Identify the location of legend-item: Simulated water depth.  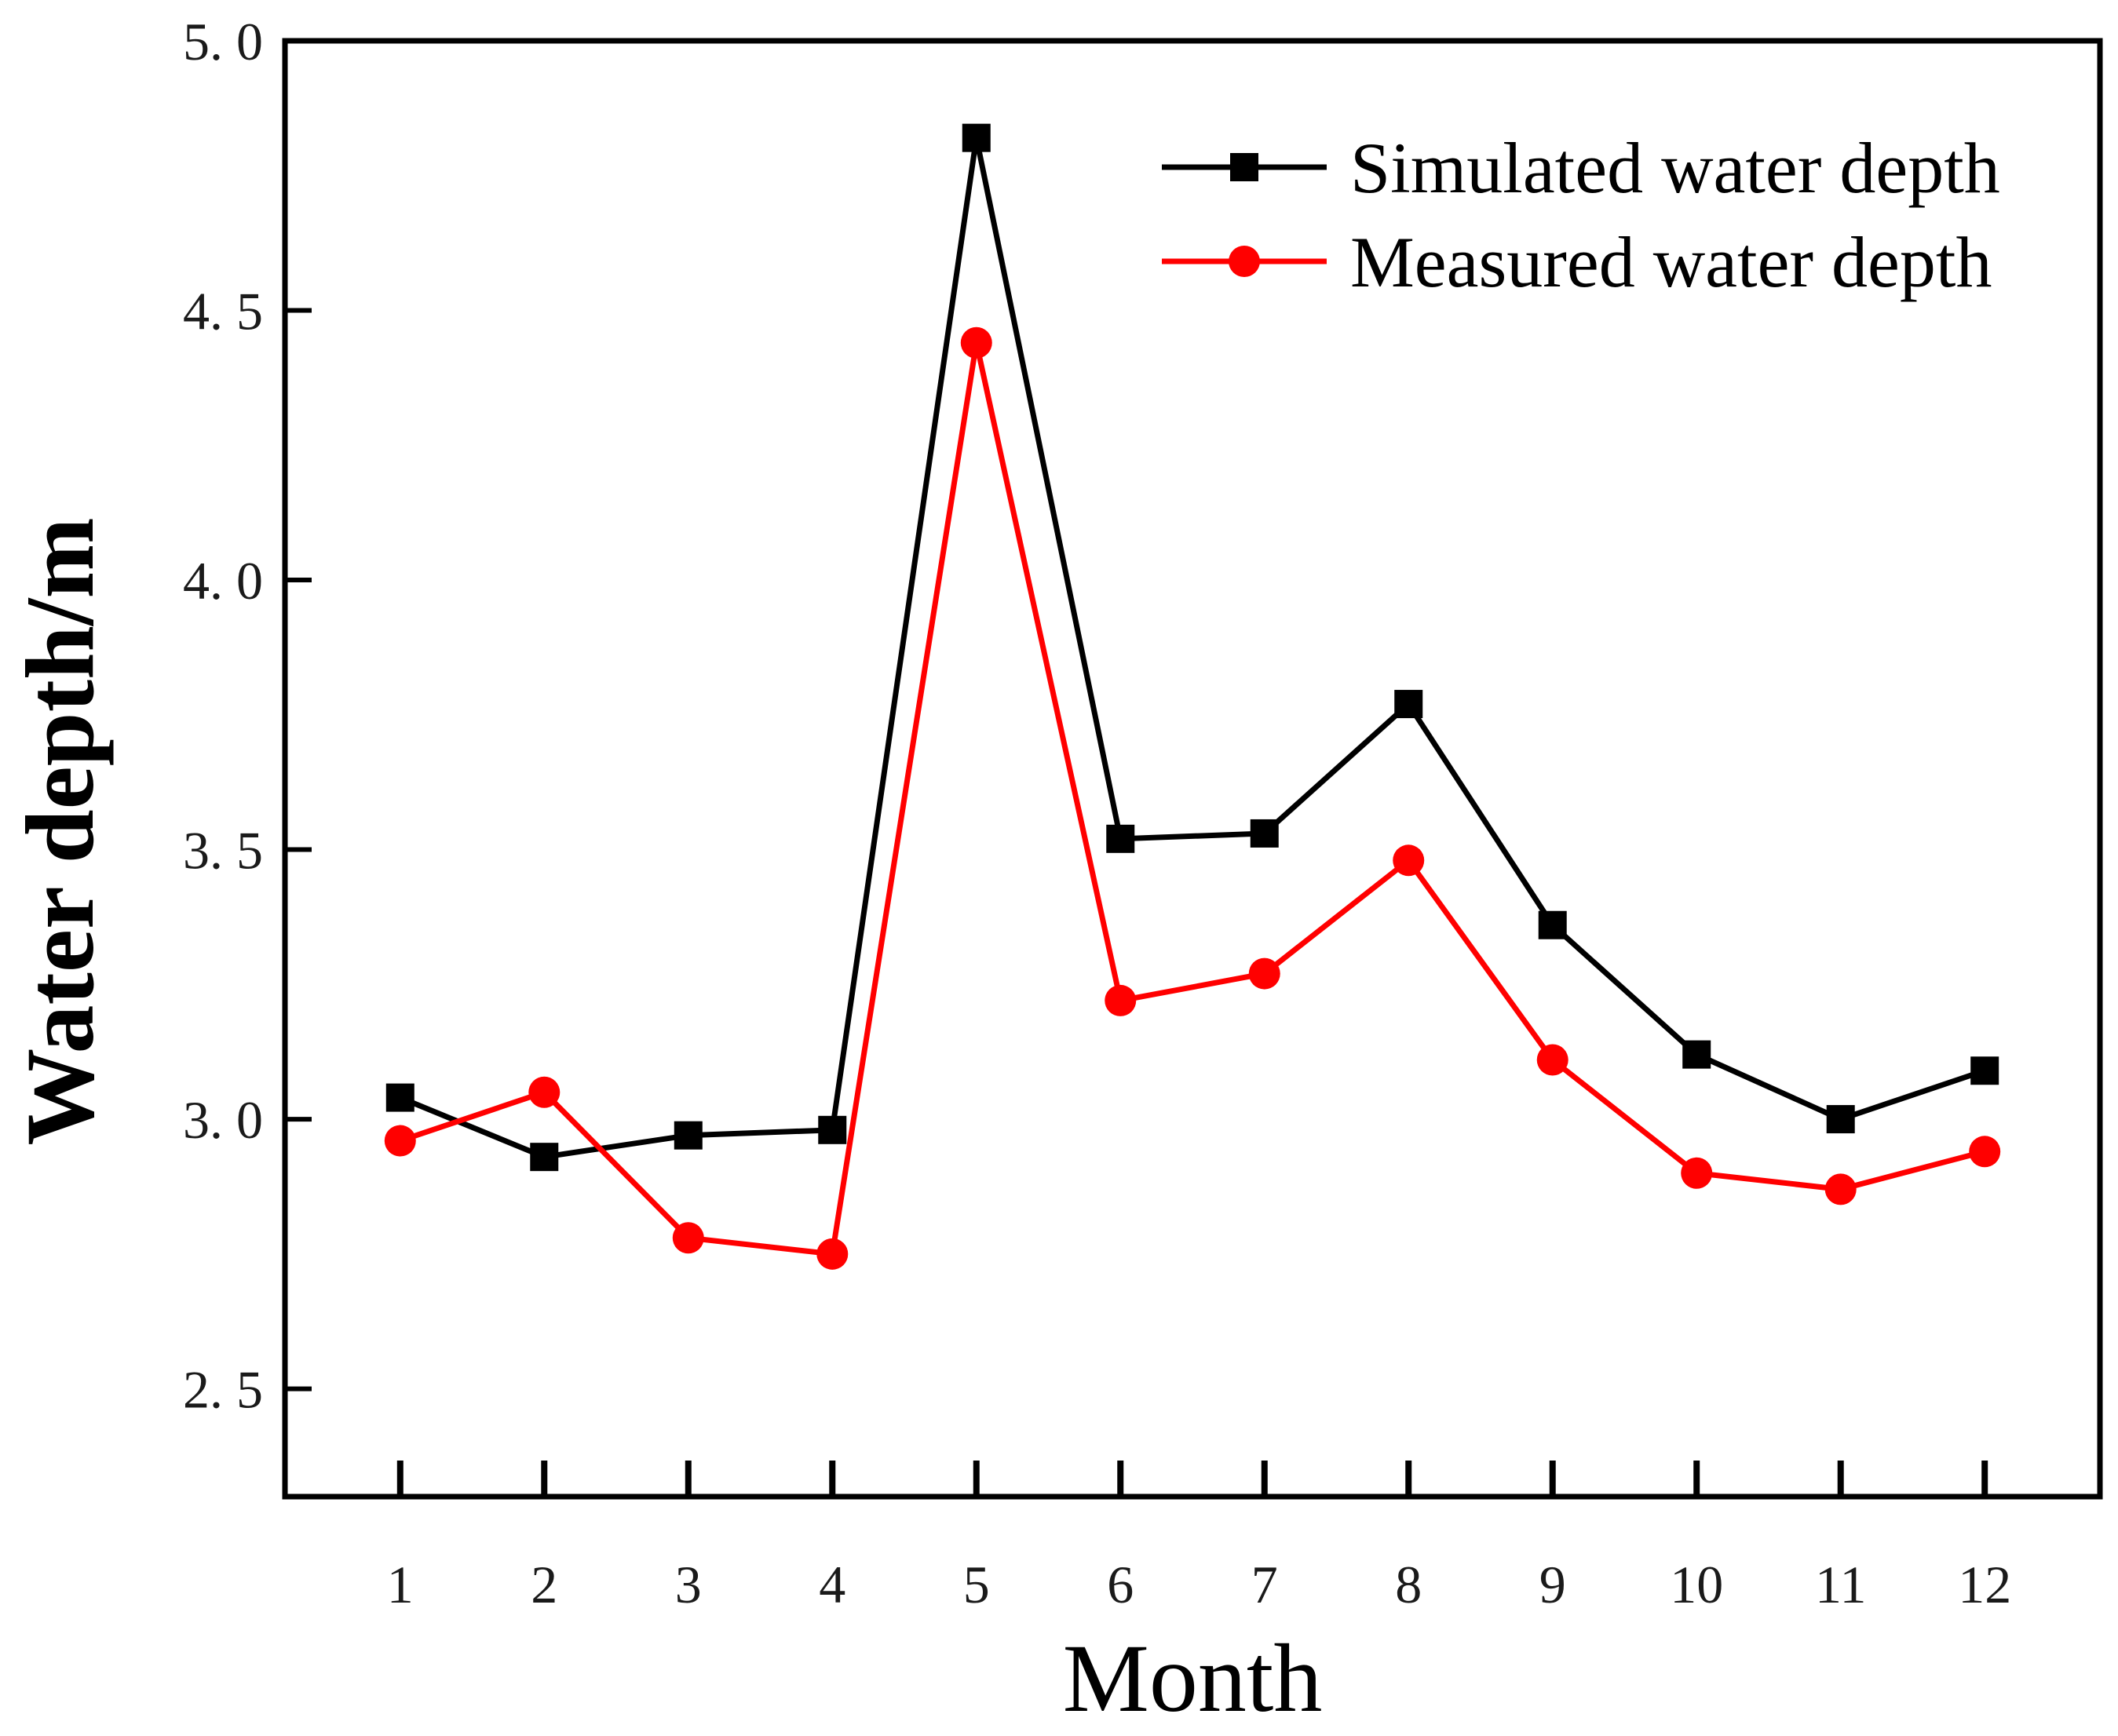
(1581, 168).